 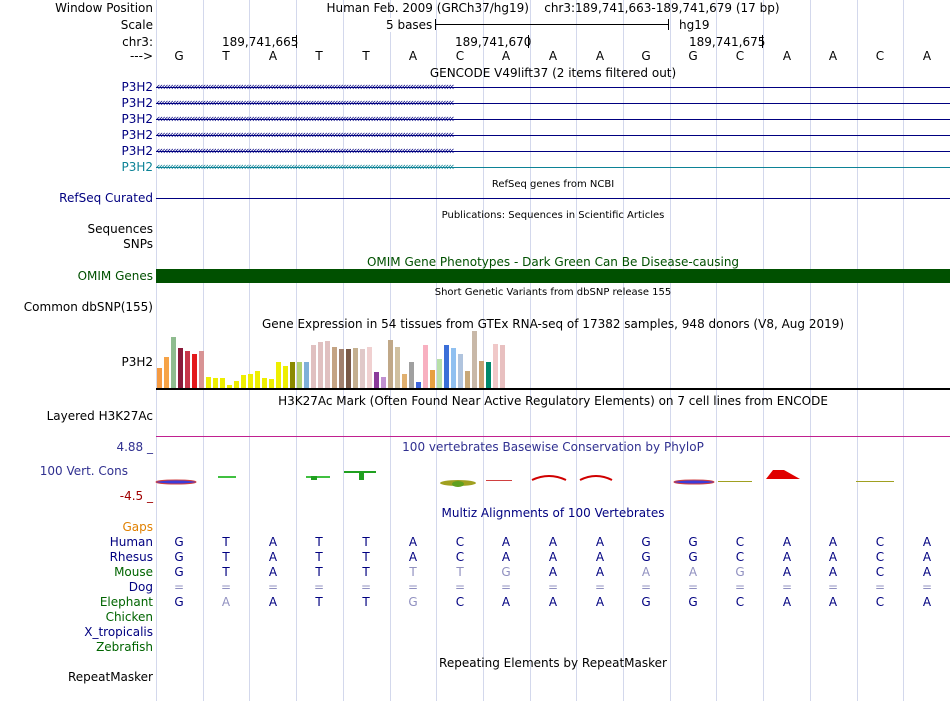 What do you see at coordinates (646, 56) in the screenshot?
I see `reference-base: G` at bounding box center [646, 56].